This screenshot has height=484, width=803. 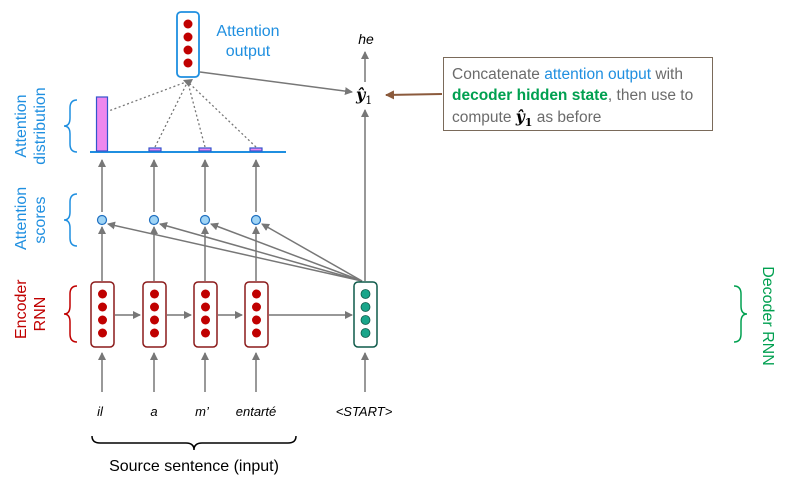 I want to click on decoder-rnn-label: Decoder RNN, so click(x=767, y=316).